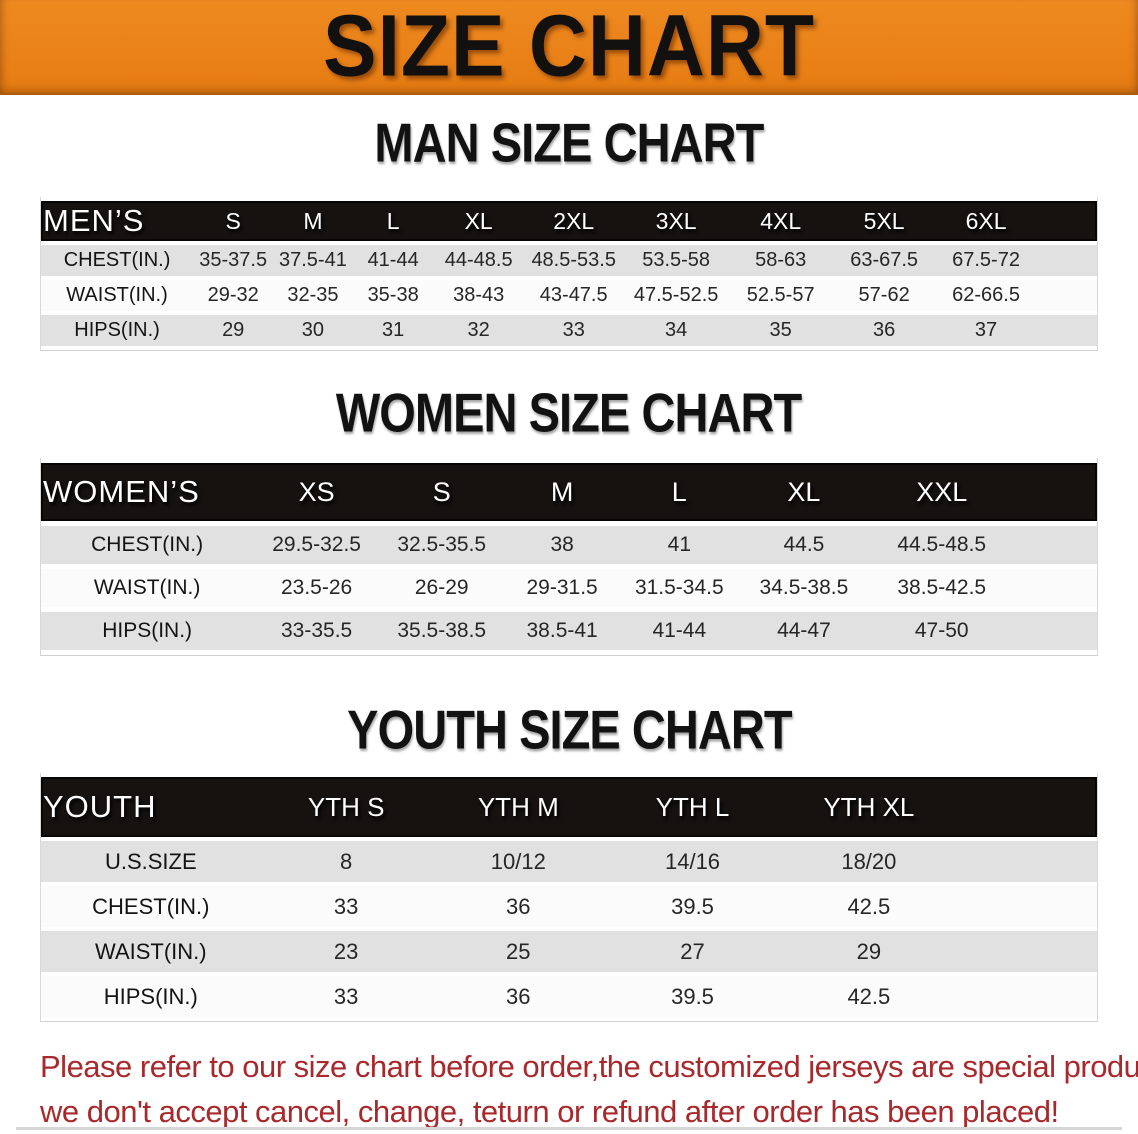 The width and height of the screenshot is (1138, 1134). What do you see at coordinates (569, 413) in the screenshot?
I see `women-size-chart-title: WOMEN SIZE CHART` at bounding box center [569, 413].